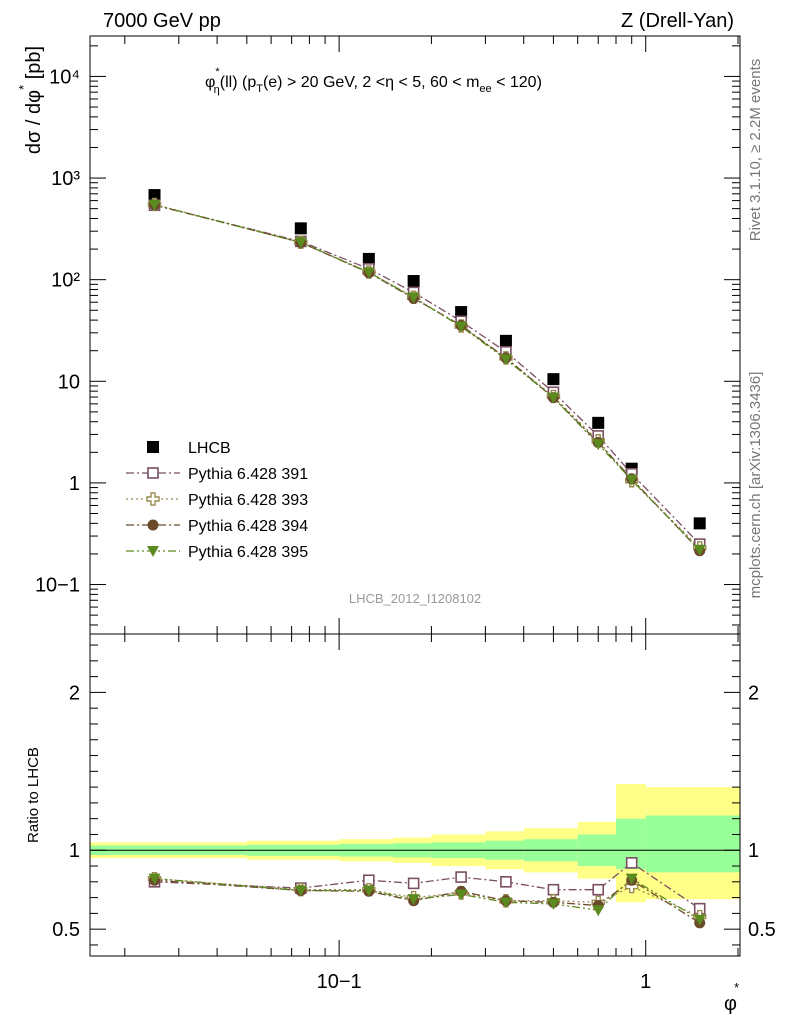 This screenshot has width=786, height=1024. Describe the element at coordinates (65, 281) in the screenshot. I see `y-tick-label: 10²` at that location.